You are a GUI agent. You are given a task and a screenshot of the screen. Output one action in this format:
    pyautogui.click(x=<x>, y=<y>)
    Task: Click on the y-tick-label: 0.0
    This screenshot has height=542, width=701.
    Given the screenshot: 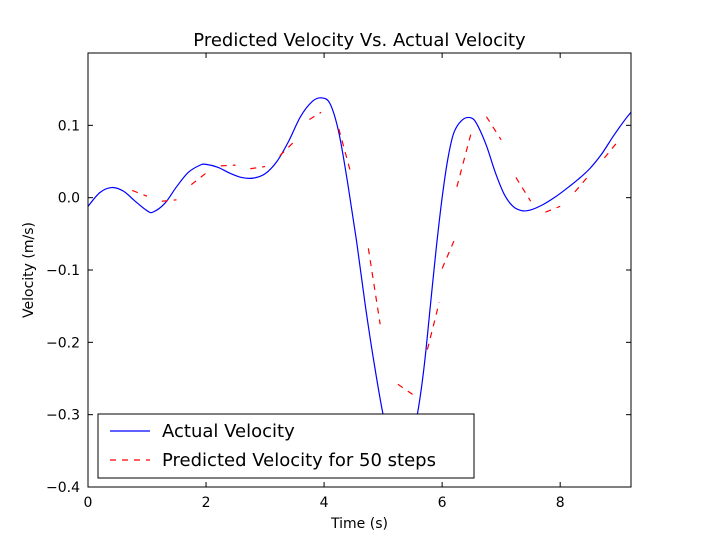 What is the action you would take?
    pyautogui.click(x=69, y=199)
    